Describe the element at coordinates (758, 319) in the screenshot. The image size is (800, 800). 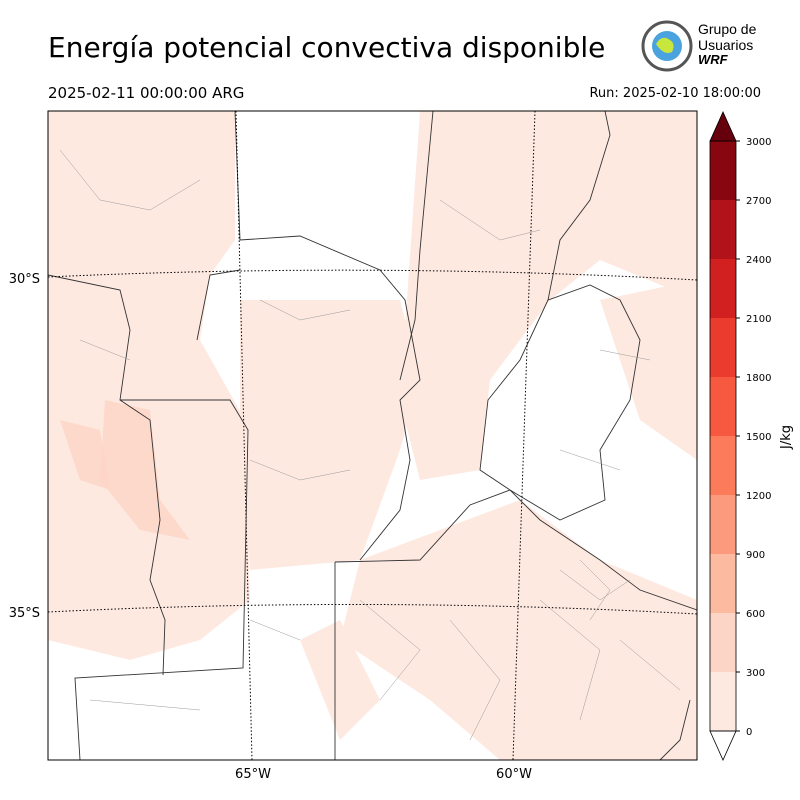
I see `colorbar-tick-label: 2100` at that location.